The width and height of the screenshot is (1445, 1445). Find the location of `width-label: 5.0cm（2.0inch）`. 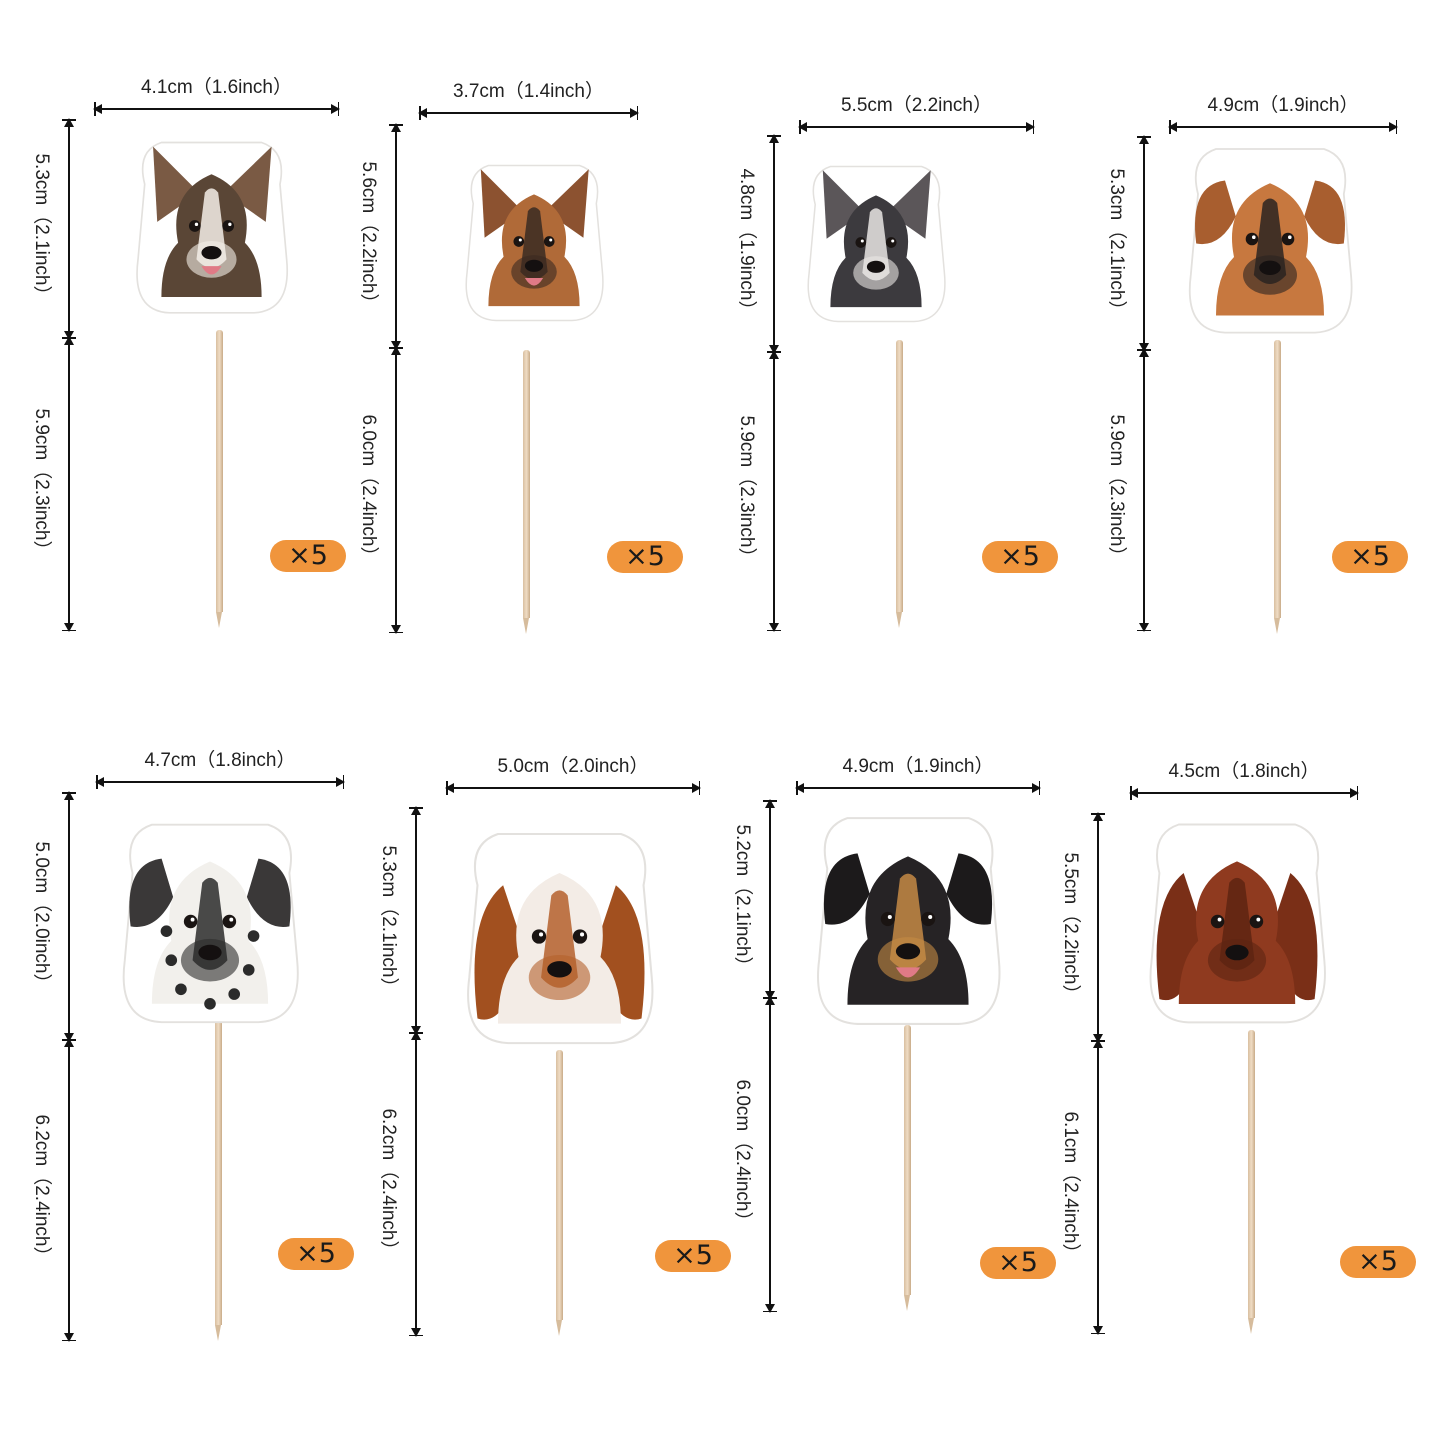

width-label: 5.0cm（2.0inch） is located at coordinates (573, 766).